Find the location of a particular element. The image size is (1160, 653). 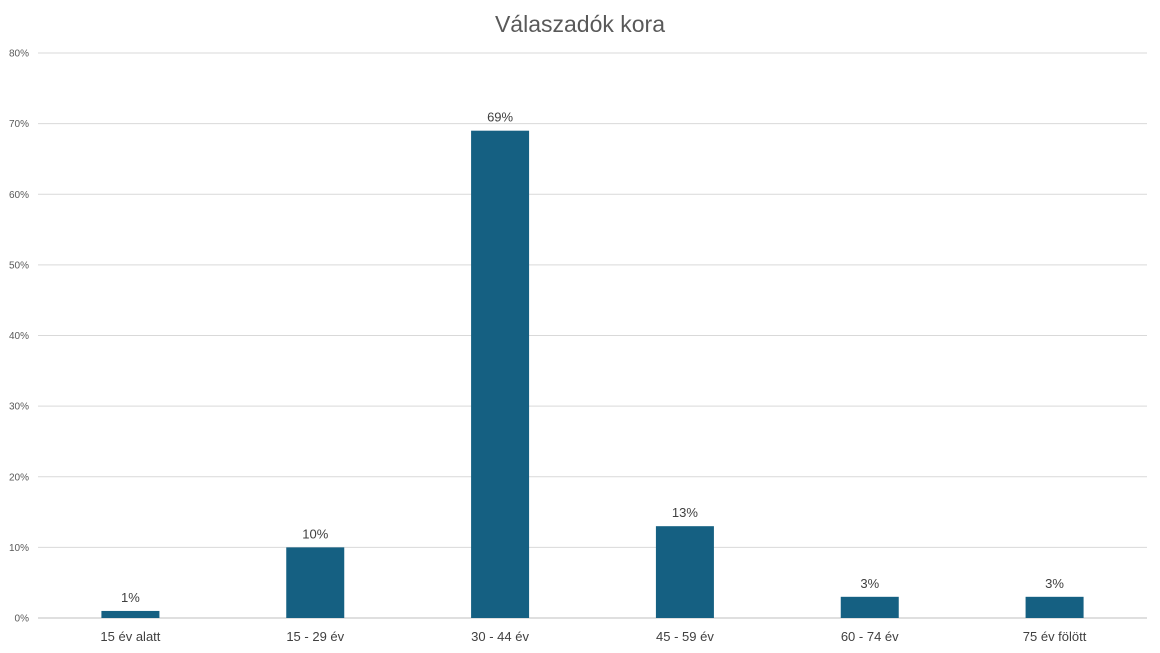

data-label: 10% is located at coordinates (315, 533).